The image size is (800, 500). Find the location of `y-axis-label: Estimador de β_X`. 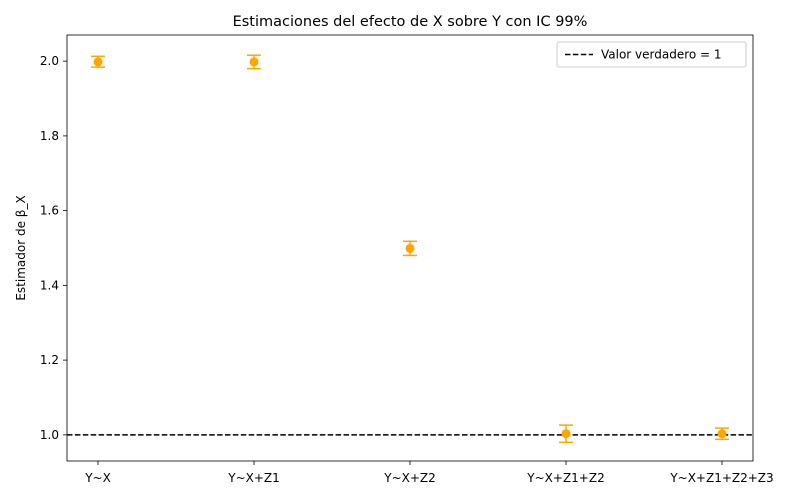

y-axis-label: Estimador de β_X is located at coordinates (21, 247).